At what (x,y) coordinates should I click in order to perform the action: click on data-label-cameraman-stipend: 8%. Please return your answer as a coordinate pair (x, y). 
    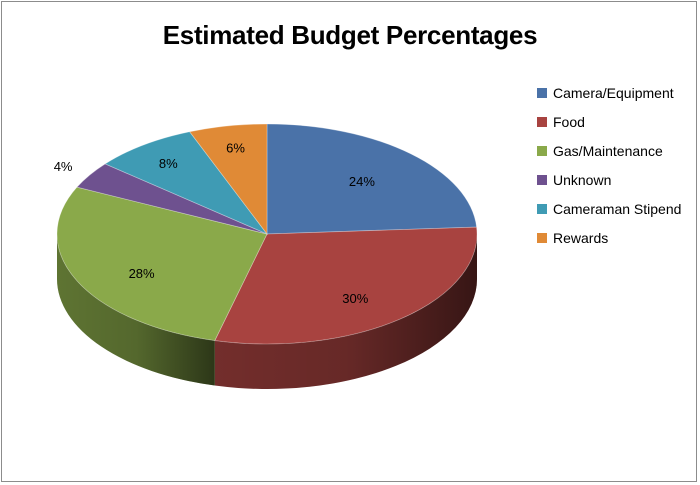
    Looking at the image, I should click on (168, 163).